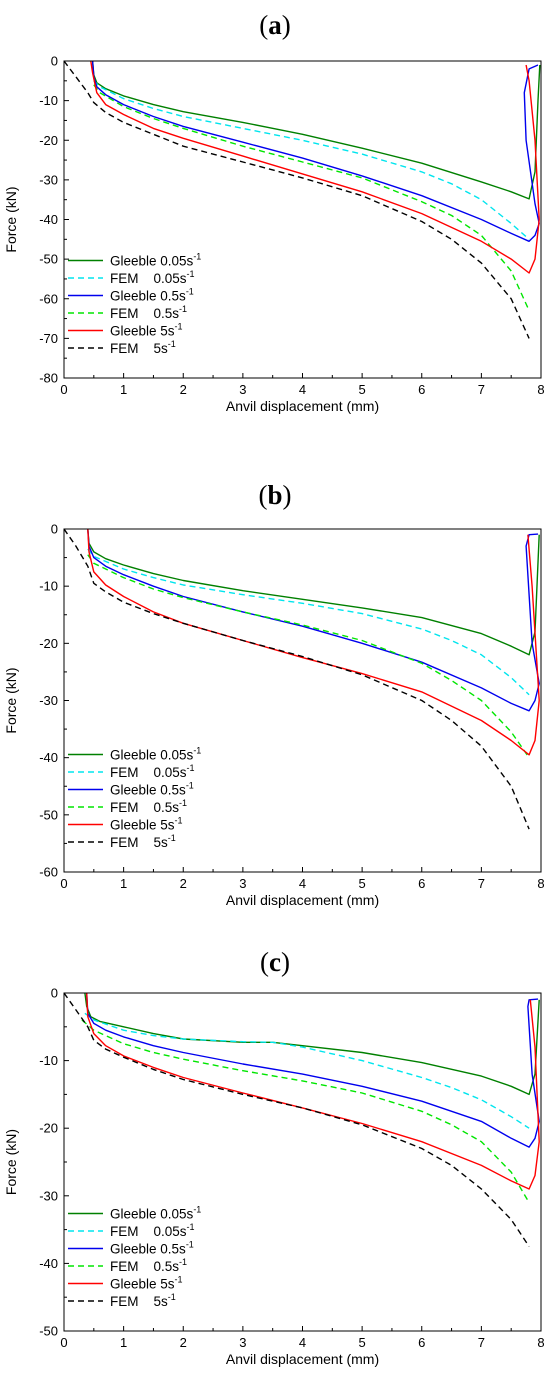 Image resolution: width=550 pixels, height=1391 pixels. What do you see at coordinates (274, 495) in the screenshot?
I see `panel-label: (b)` at bounding box center [274, 495].